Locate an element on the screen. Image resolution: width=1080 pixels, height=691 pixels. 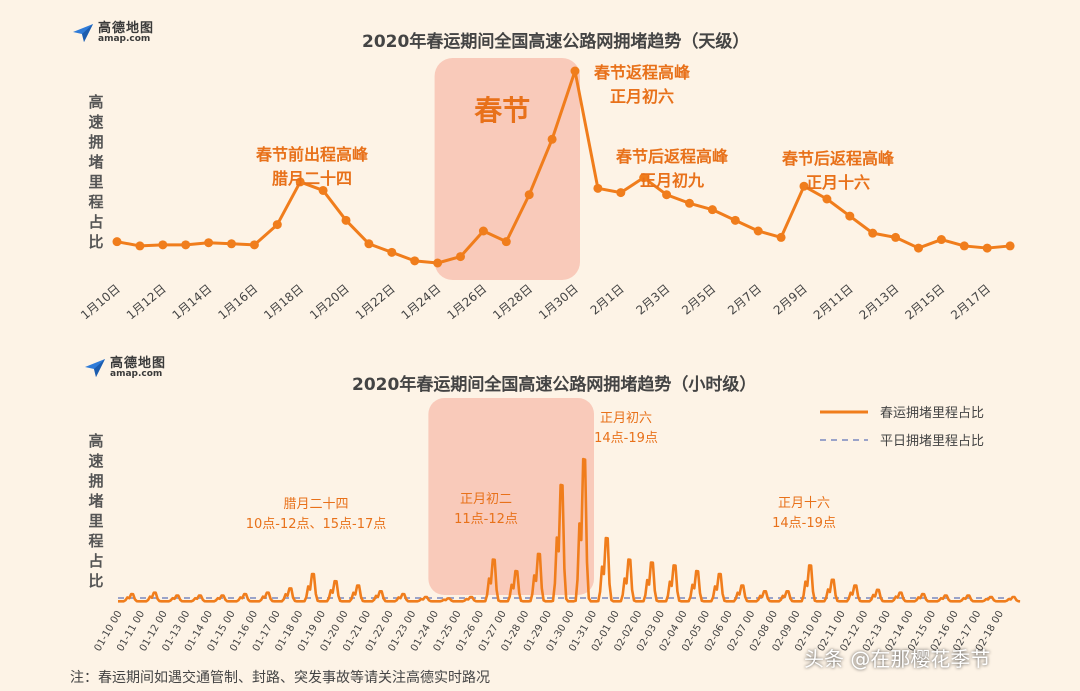
x-tick-label: 1月10日 is located at coordinates (100, 302).